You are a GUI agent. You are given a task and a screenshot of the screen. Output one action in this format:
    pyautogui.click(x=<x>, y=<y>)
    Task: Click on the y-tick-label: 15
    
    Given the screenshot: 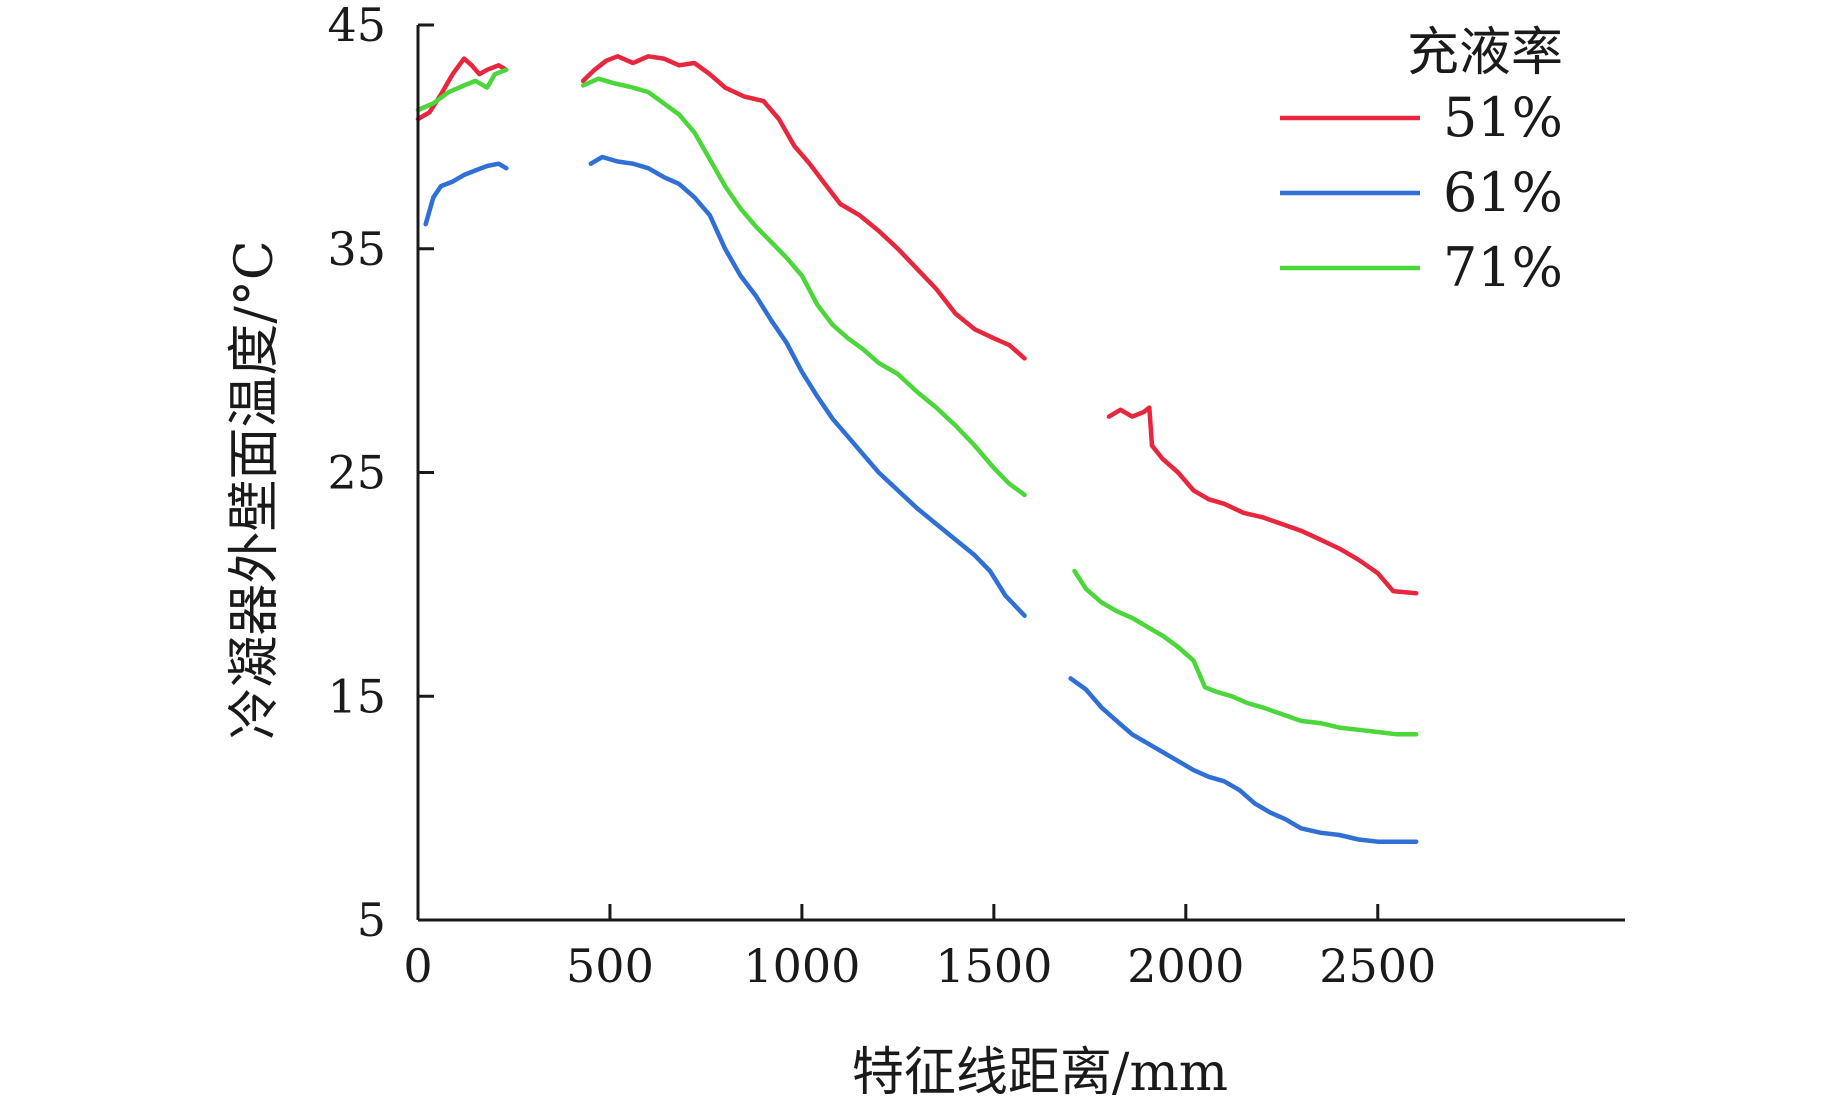 What is the action you would take?
    pyautogui.click(x=356, y=696)
    